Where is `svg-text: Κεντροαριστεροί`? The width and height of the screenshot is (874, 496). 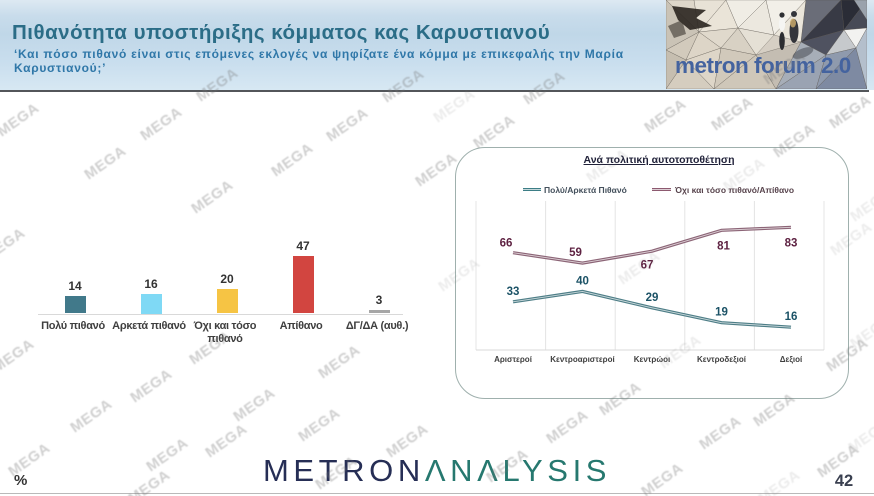
svg-text: Κεντροαριστεροί is located at coordinates (582, 359).